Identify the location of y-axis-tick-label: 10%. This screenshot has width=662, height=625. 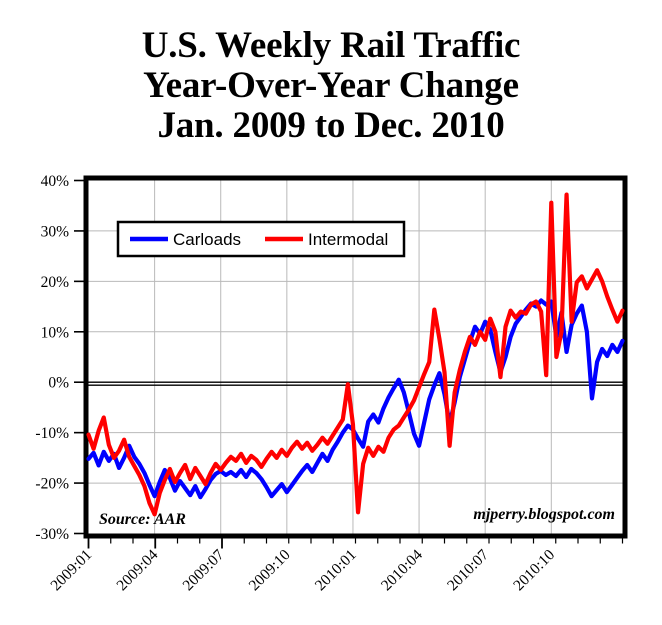
(55, 332).